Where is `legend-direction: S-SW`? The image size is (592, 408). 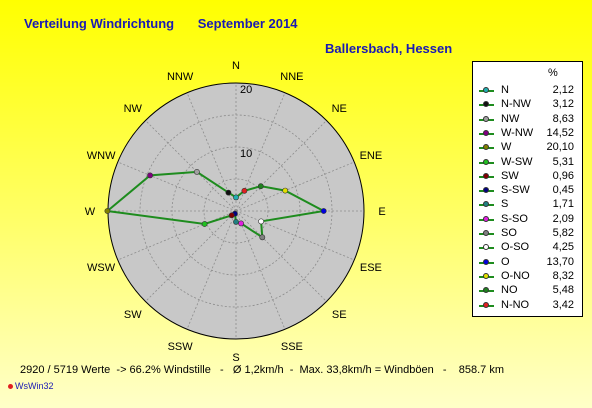 legend-direction: S-SW is located at coordinates (515, 190).